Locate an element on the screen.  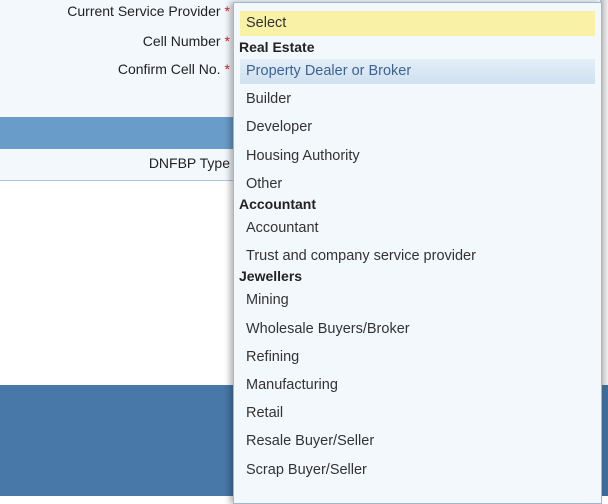
dropdown-option: Other is located at coordinates (264, 183).